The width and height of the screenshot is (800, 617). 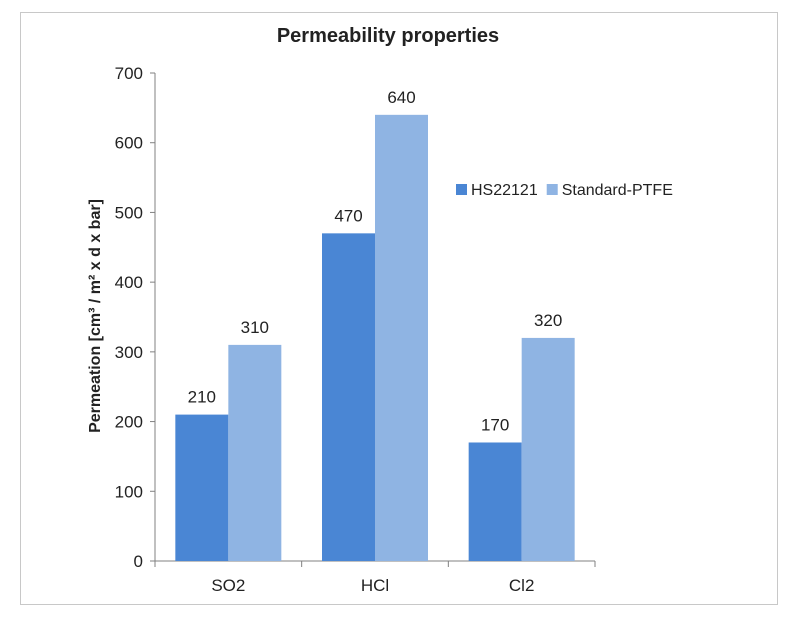 I want to click on y-tick-label: 400, so click(x=129, y=282).